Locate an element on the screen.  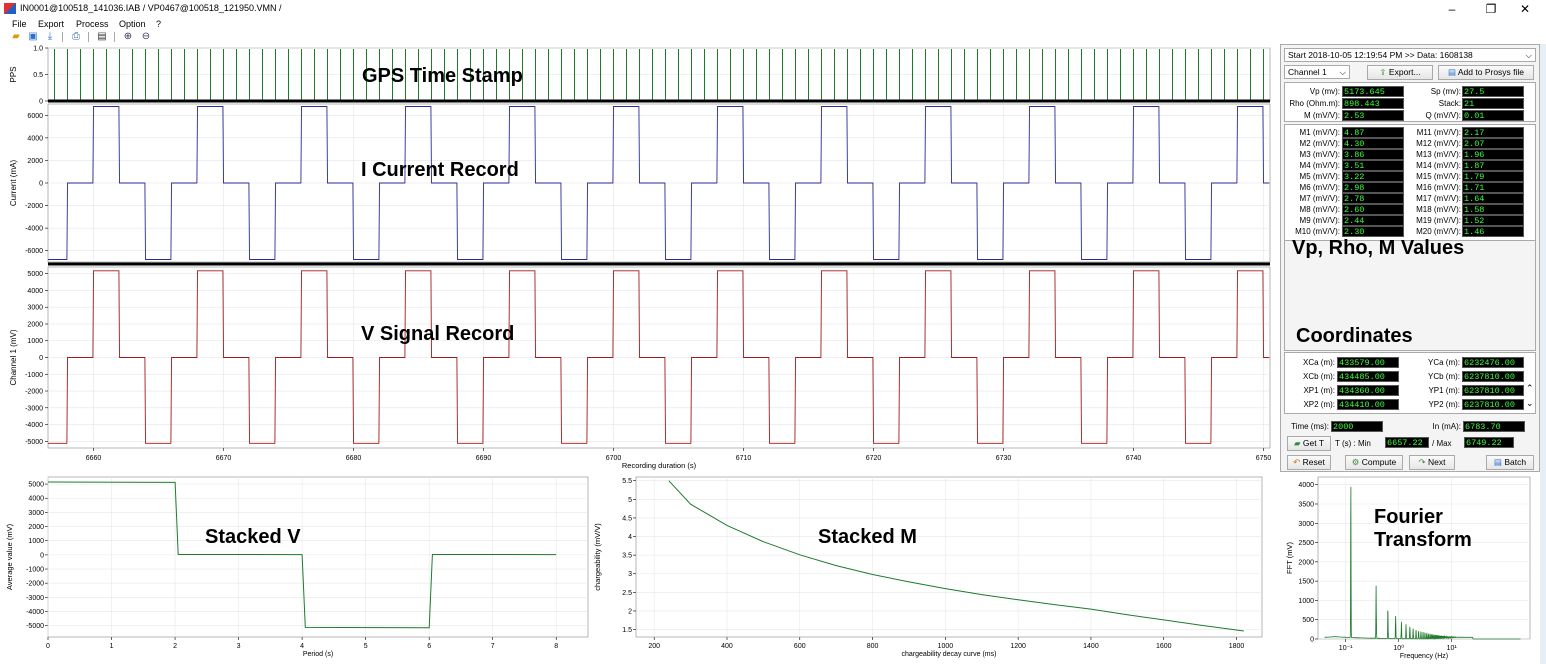
get-t-label: Get T is located at coordinates (1313, 443).